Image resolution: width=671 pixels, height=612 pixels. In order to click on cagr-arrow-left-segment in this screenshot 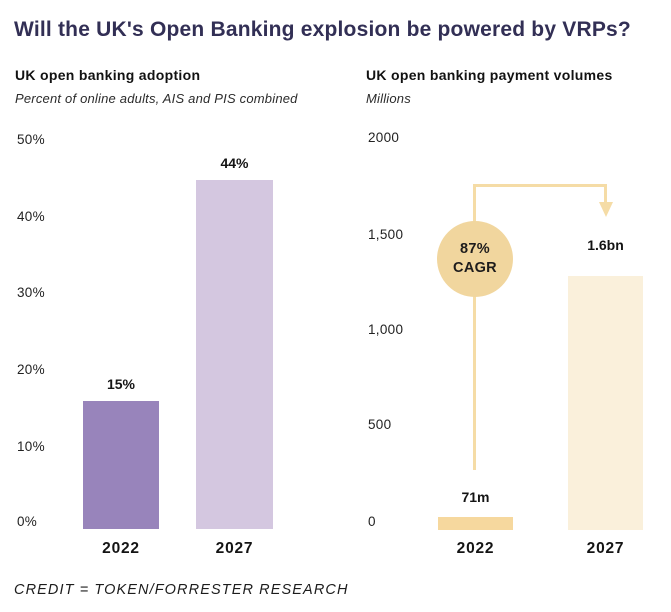, I will do `click(474, 327)`.